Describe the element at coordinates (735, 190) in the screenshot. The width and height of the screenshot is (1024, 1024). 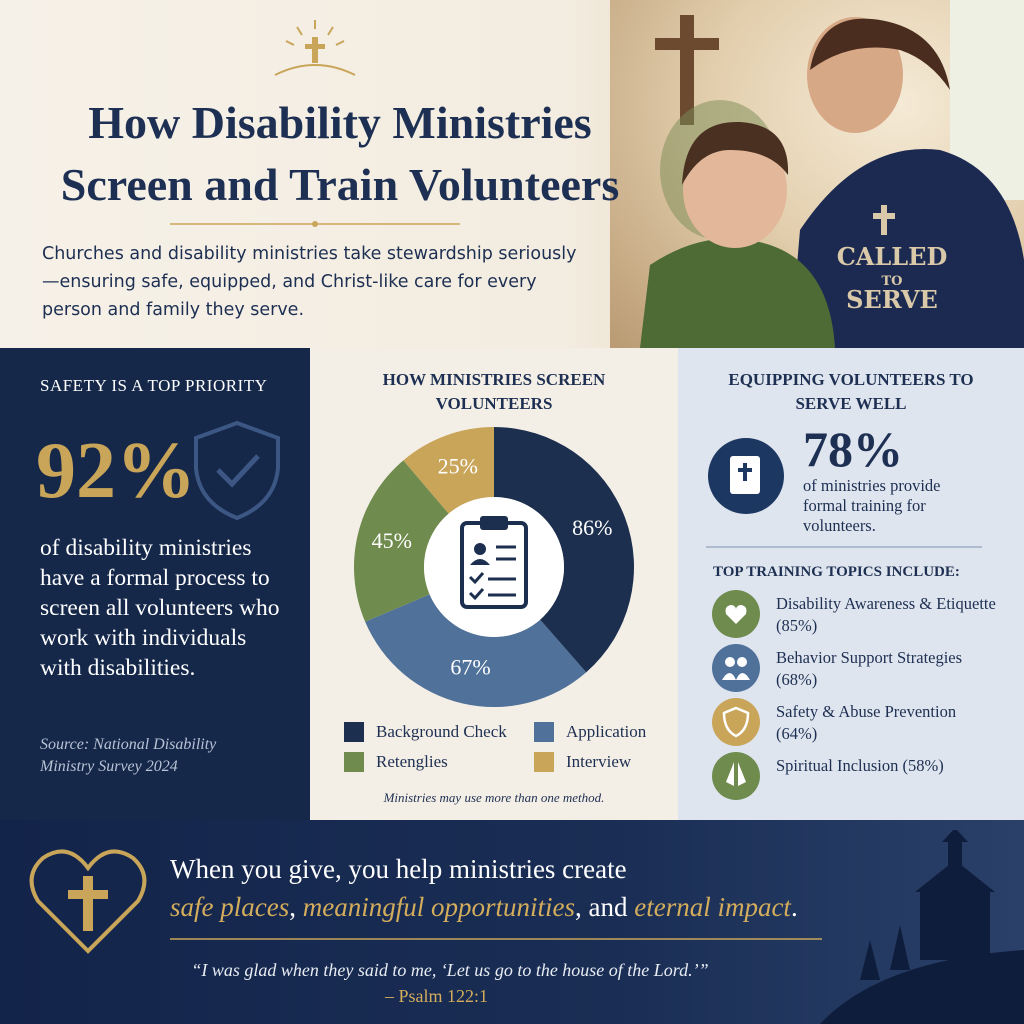
I see `boy-face` at that location.